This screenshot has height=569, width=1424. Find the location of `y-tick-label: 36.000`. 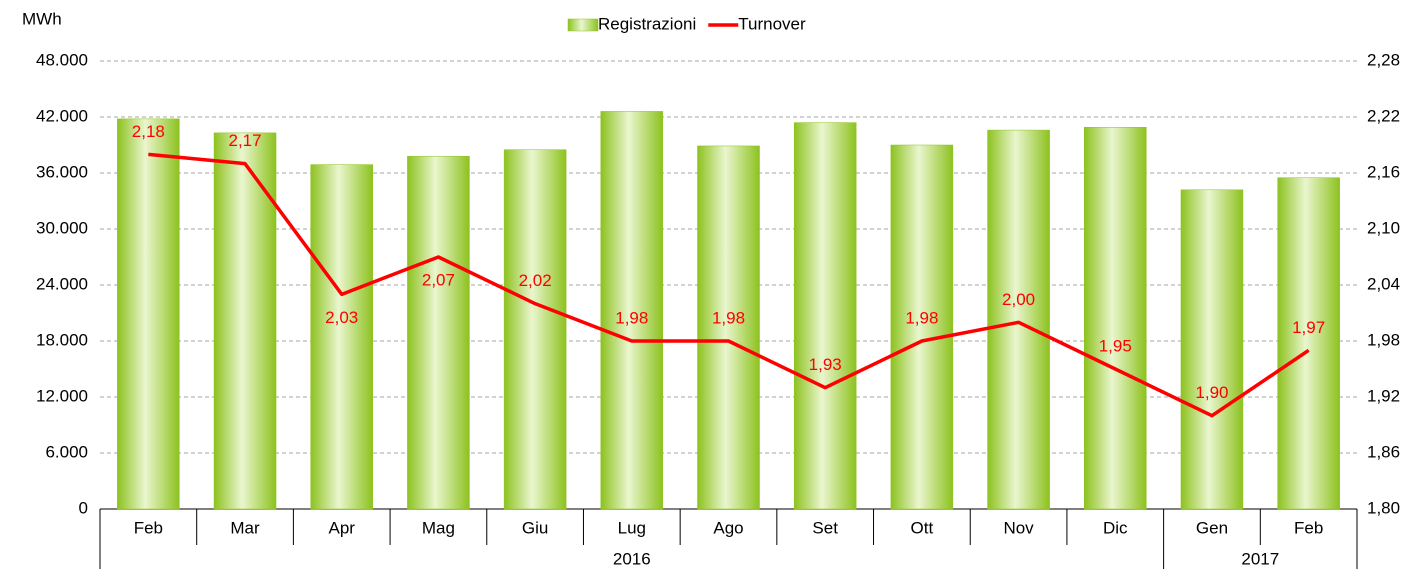

y-tick-label: 36.000 is located at coordinates (62, 171).